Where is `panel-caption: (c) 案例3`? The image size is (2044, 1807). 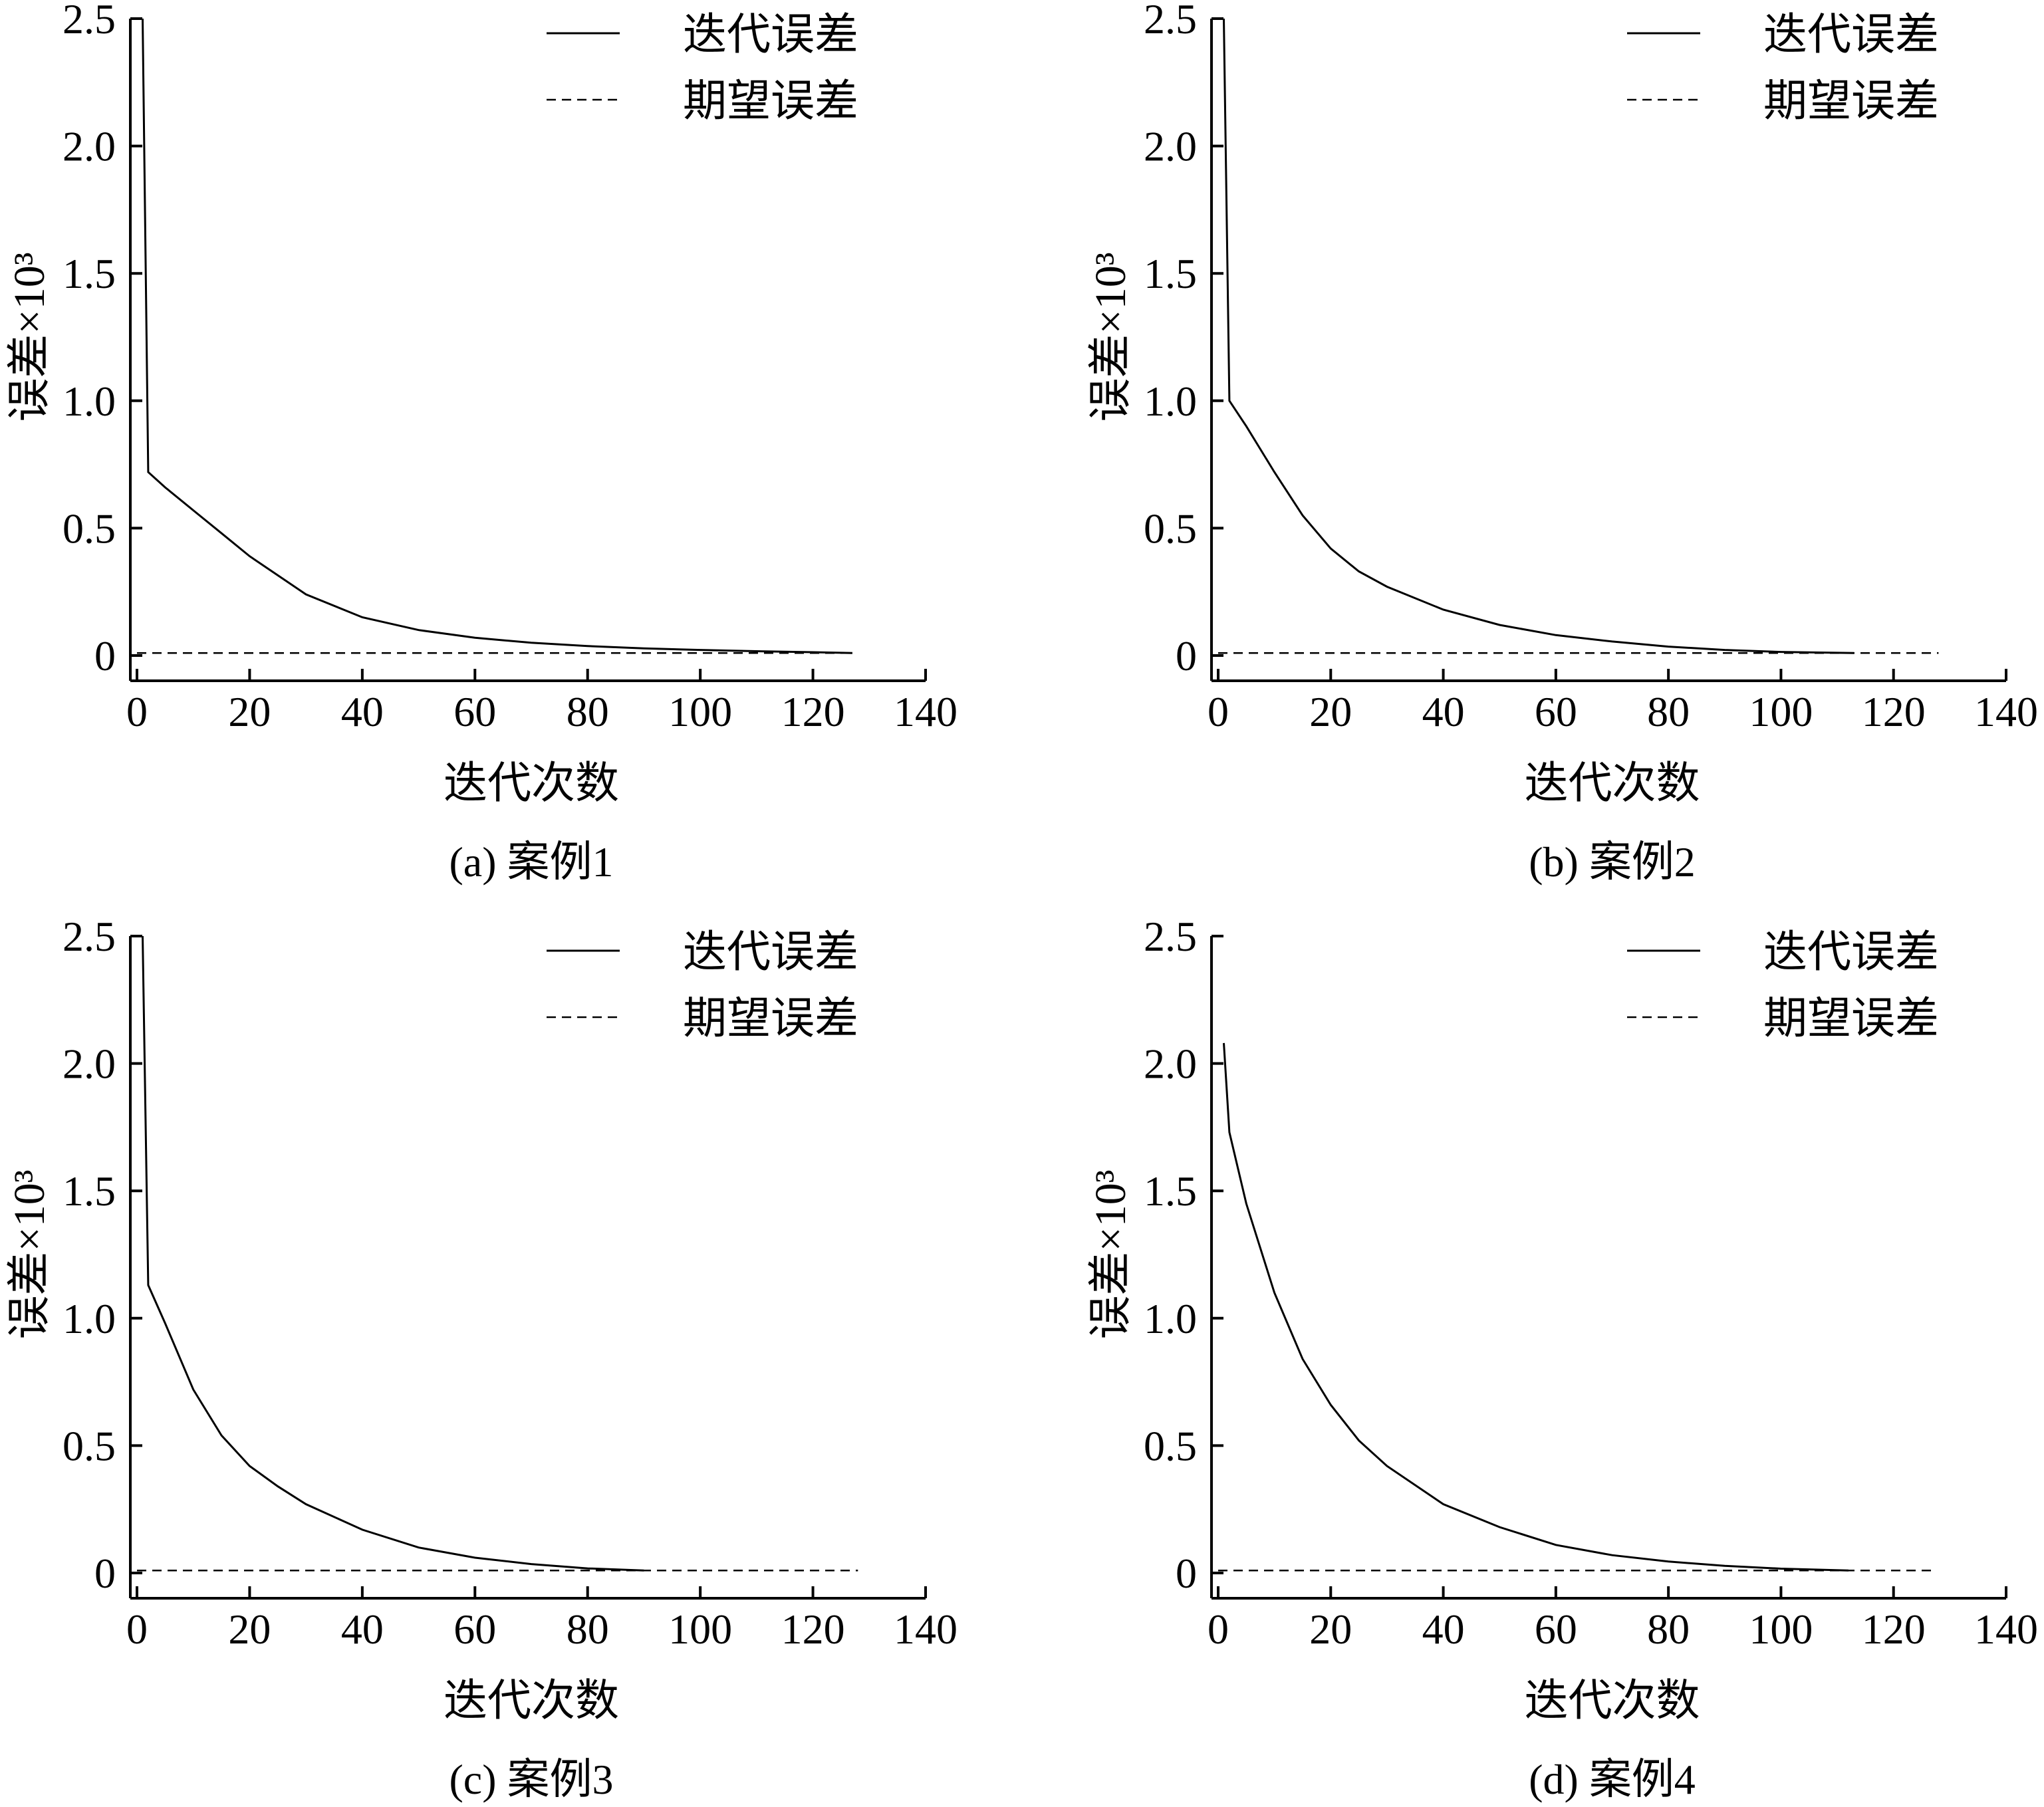
panel-caption: (c) 案例3 is located at coordinates (531, 1779).